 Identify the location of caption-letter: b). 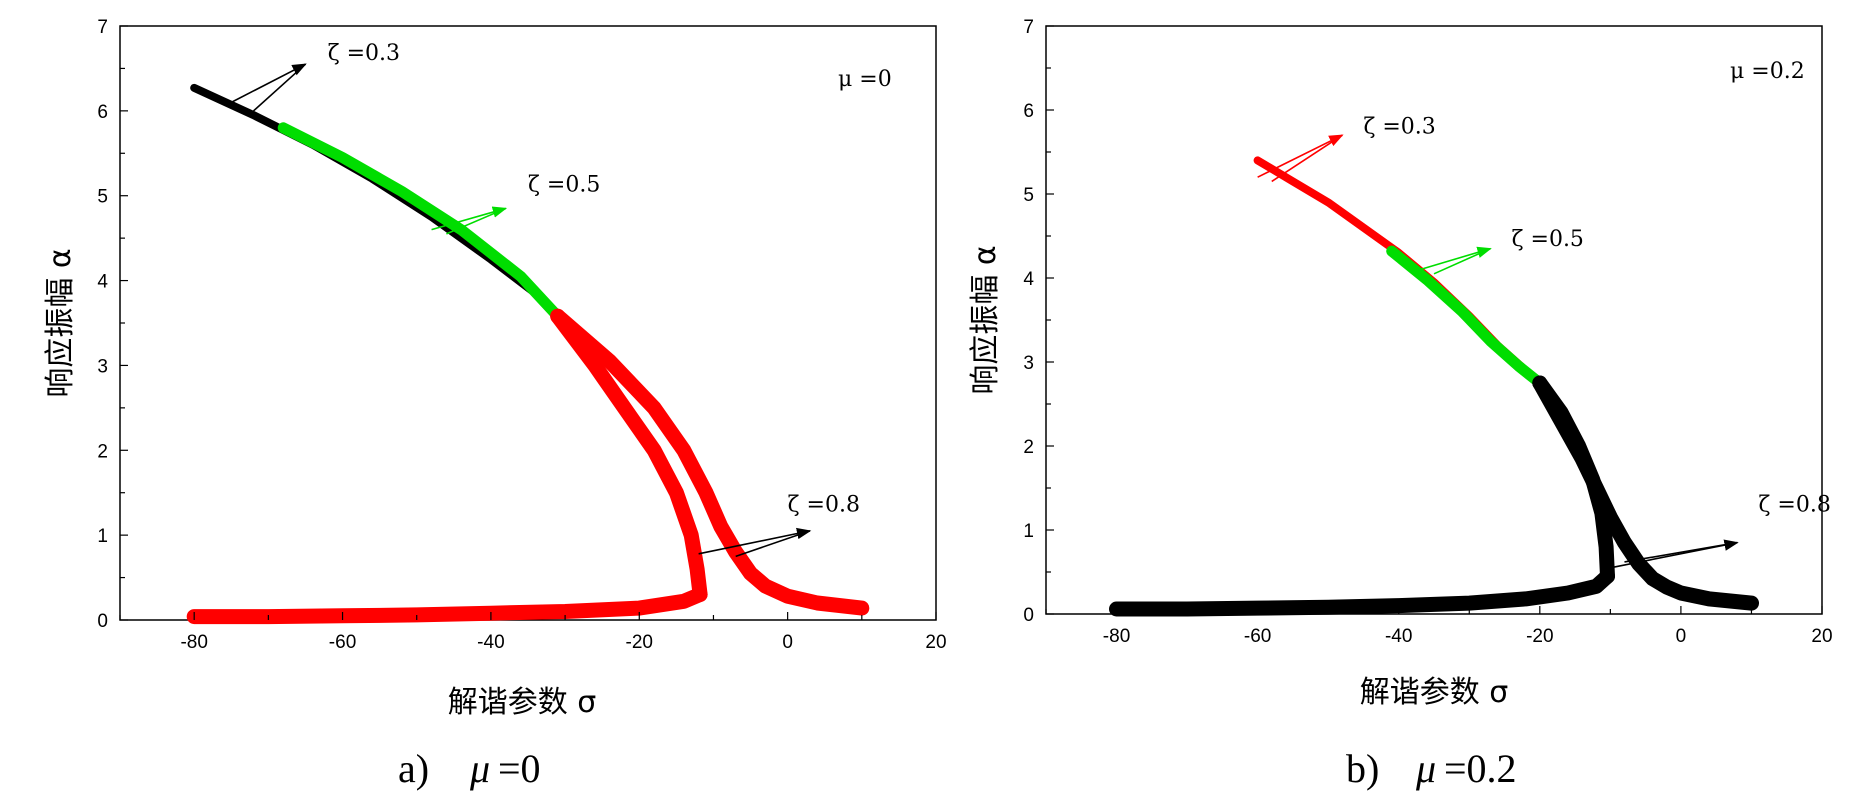
(1362, 768).